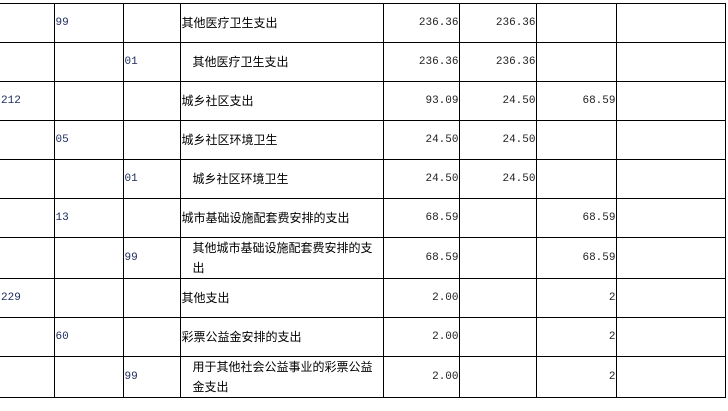 Image resolution: width=728 pixels, height=411 pixels. I want to click on table-row: 99 用于其他社会公益事业的彩票公益金支出 2.00 2, so click(363, 377).